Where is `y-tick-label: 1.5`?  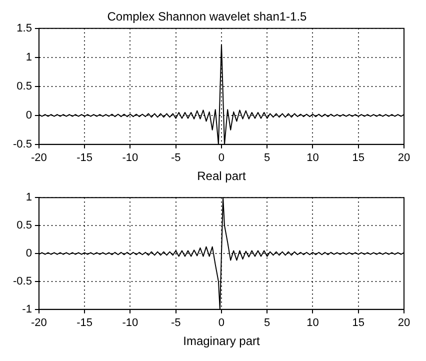 y-tick-label: 1.5 is located at coordinates (24, 28).